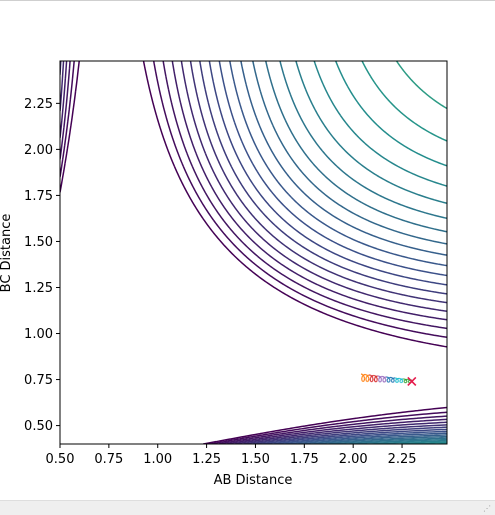 This screenshot has height=515, width=495. What do you see at coordinates (402, 459) in the screenshot?
I see `x-tick-label: 2.25` at bounding box center [402, 459].